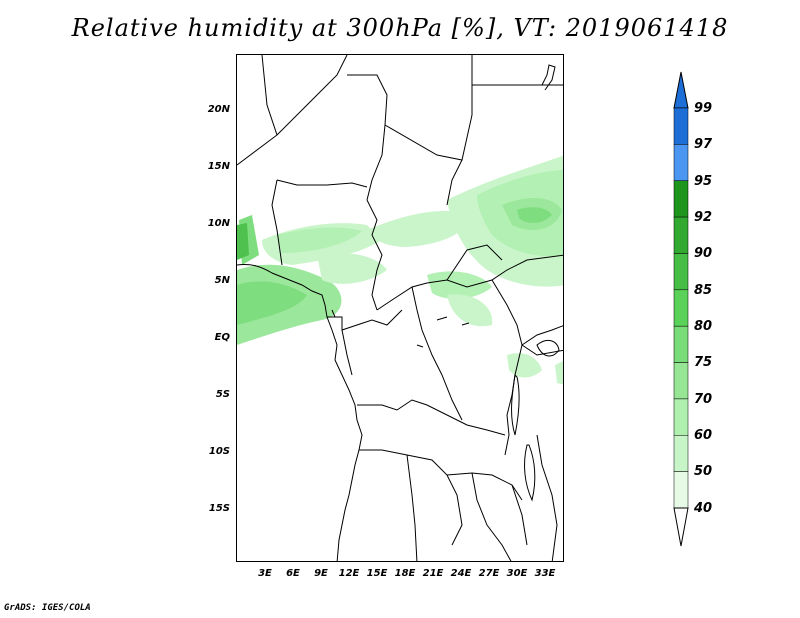 The image size is (800, 618). Describe the element at coordinates (703, 471) in the screenshot. I see `colorbar-label: 50` at that location.